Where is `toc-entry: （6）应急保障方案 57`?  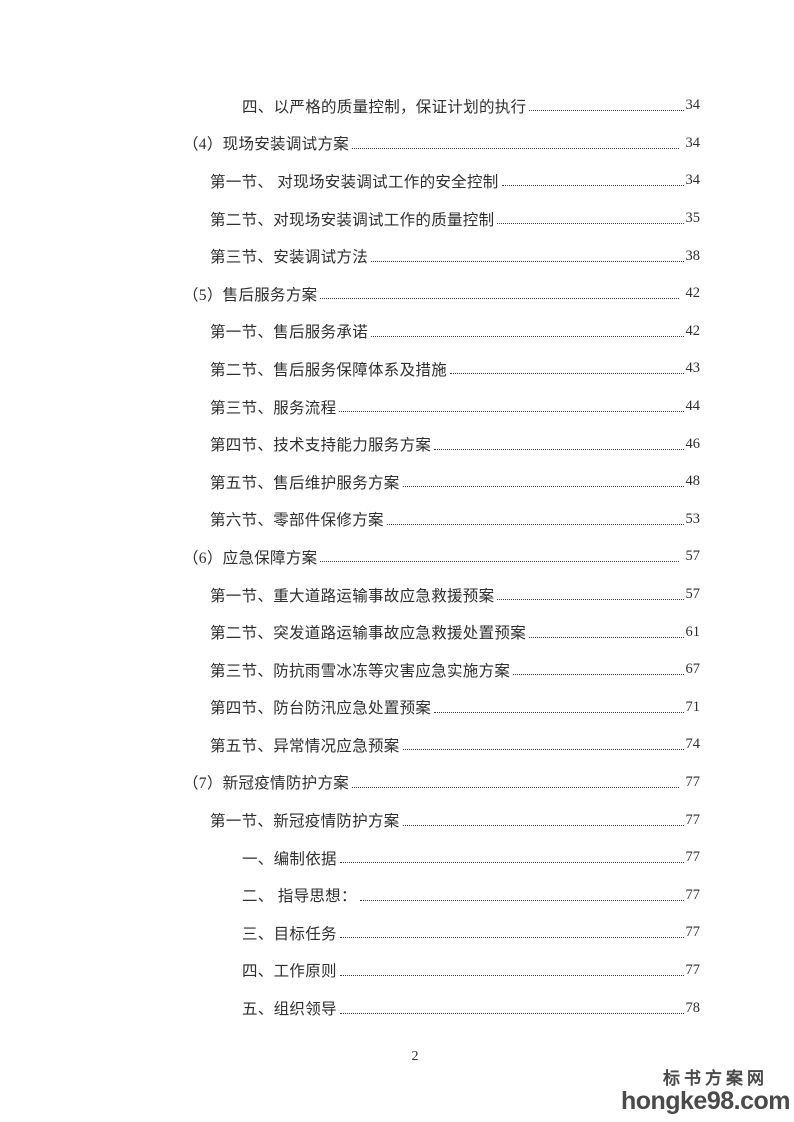
toc-entry: （6）应急保障方案 57 is located at coordinates (397, 557).